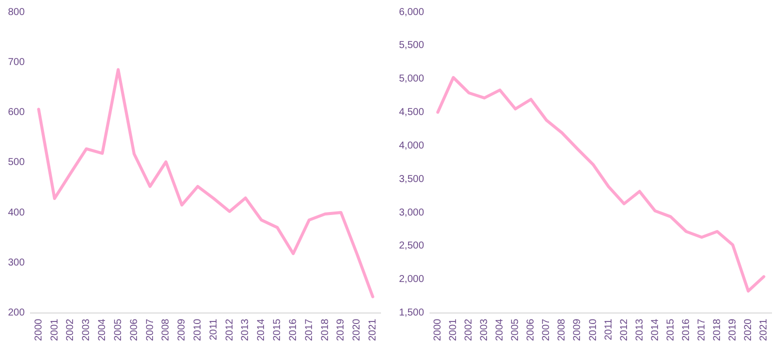 This screenshot has width=783, height=349. Describe the element at coordinates (411, 280) in the screenshot. I see `y-tick-label: 2,000` at that location.